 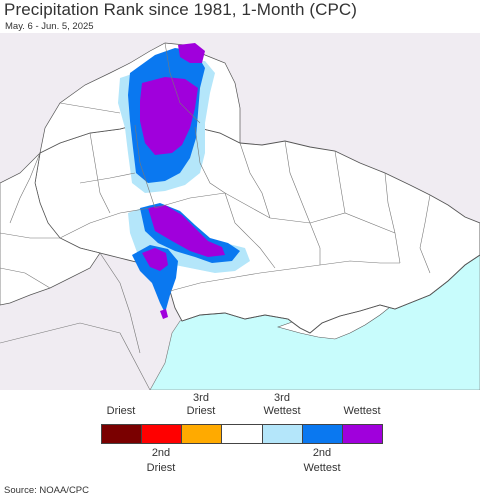 What do you see at coordinates (202, 434) in the screenshot?
I see `legend-swatch-3rd-driest` at bounding box center [202, 434].